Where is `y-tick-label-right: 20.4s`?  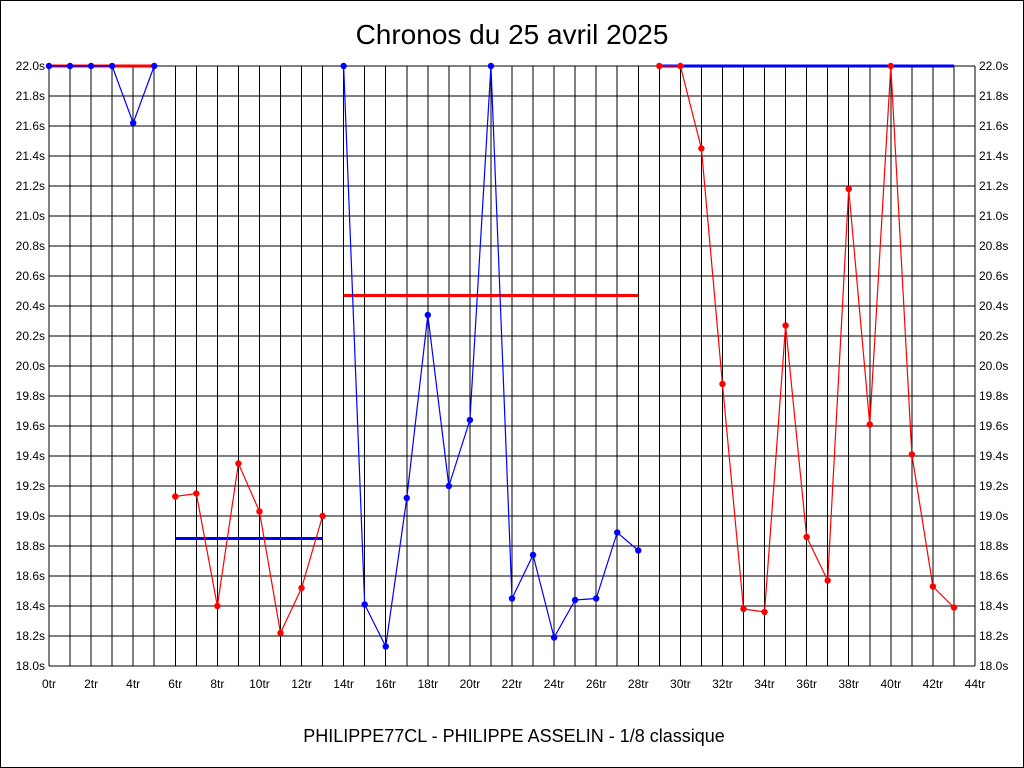
y-tick-label-right: 20.4s is located at coordinates (993, 306).